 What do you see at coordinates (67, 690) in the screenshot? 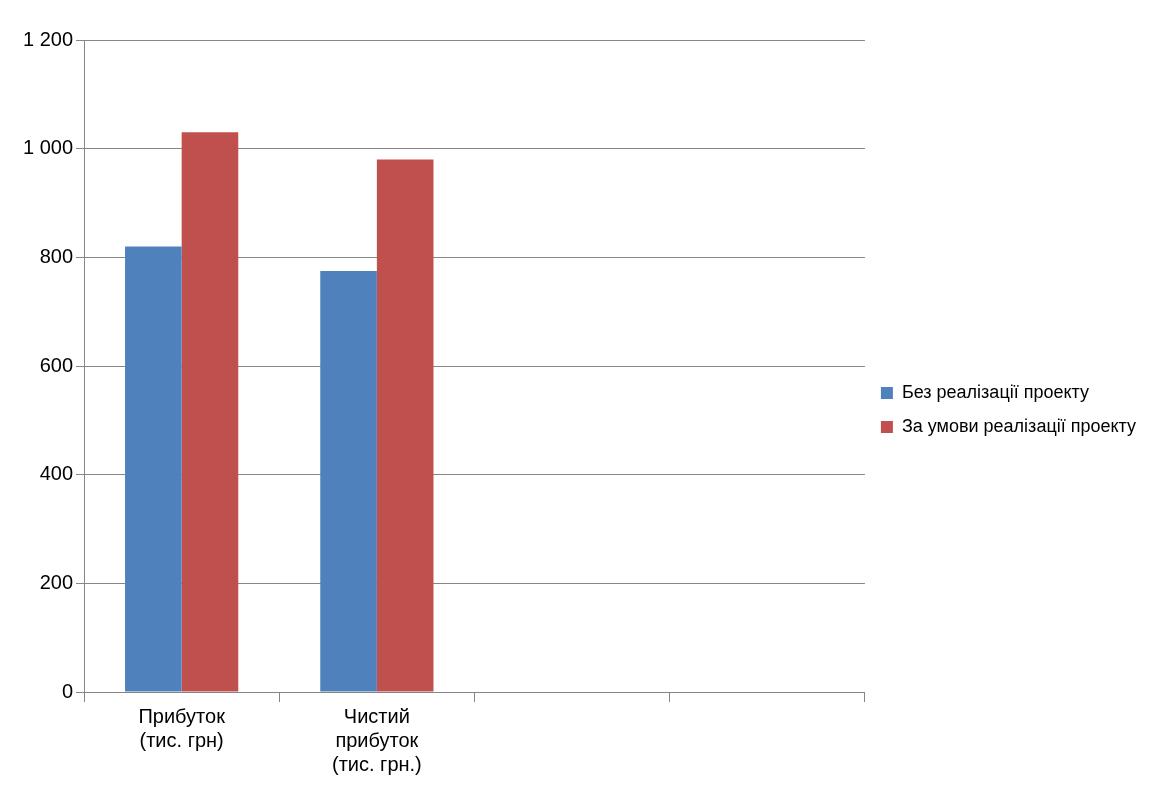
I see `y-tick-label: 0` at bounding box center [67, 690].